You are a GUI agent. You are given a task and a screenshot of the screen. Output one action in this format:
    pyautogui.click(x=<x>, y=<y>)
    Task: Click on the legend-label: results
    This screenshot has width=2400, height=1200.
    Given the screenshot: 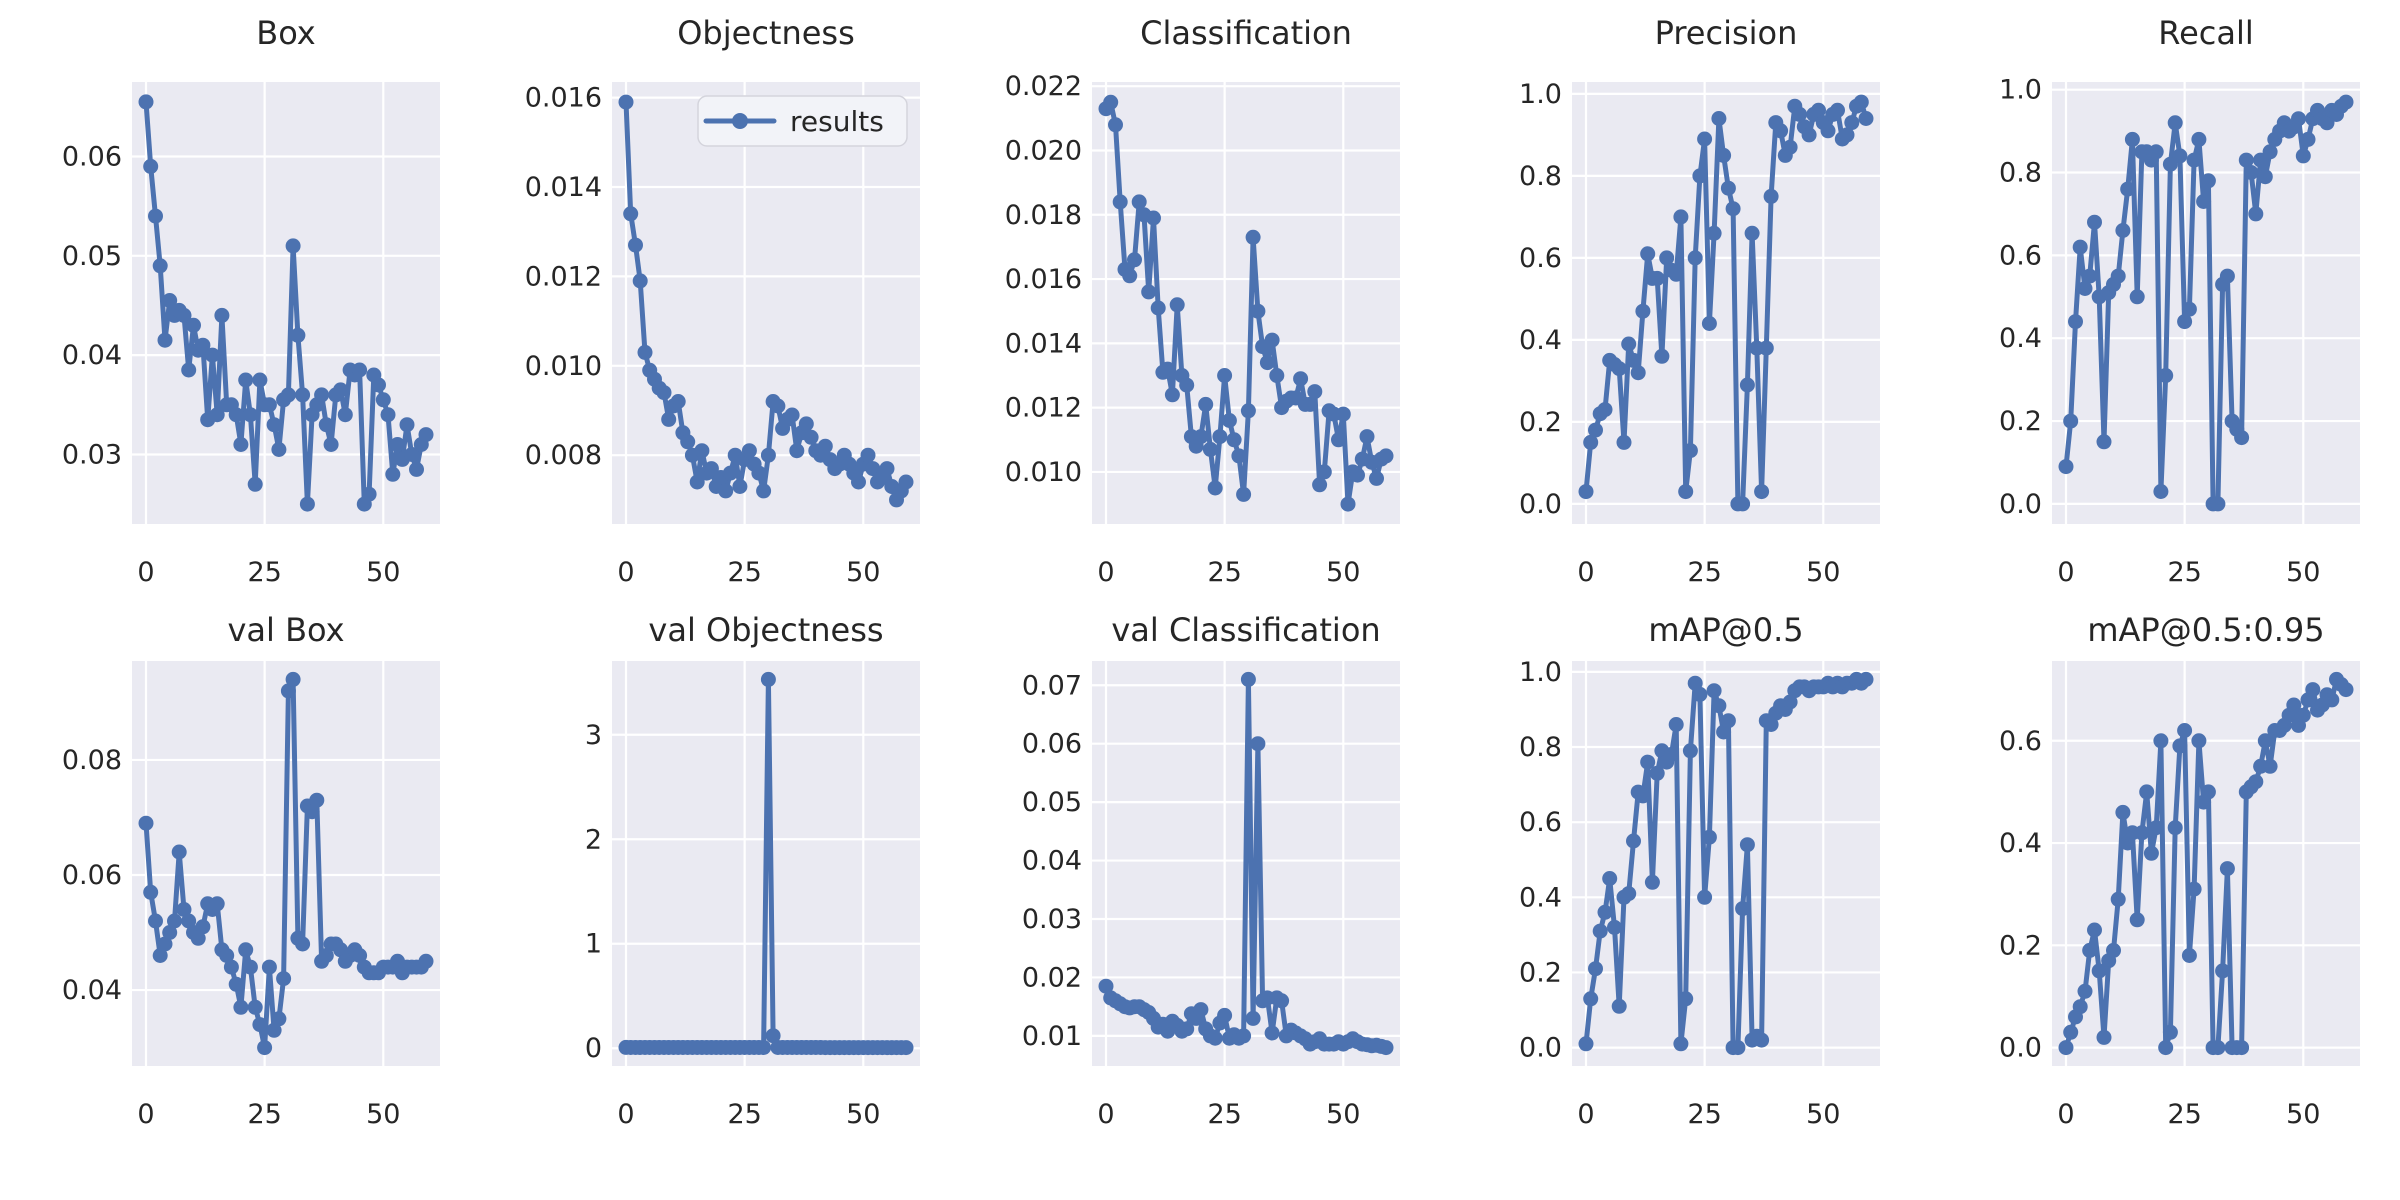 What is the action you would take?
    pyautogui.click(x=837, y=121)
    